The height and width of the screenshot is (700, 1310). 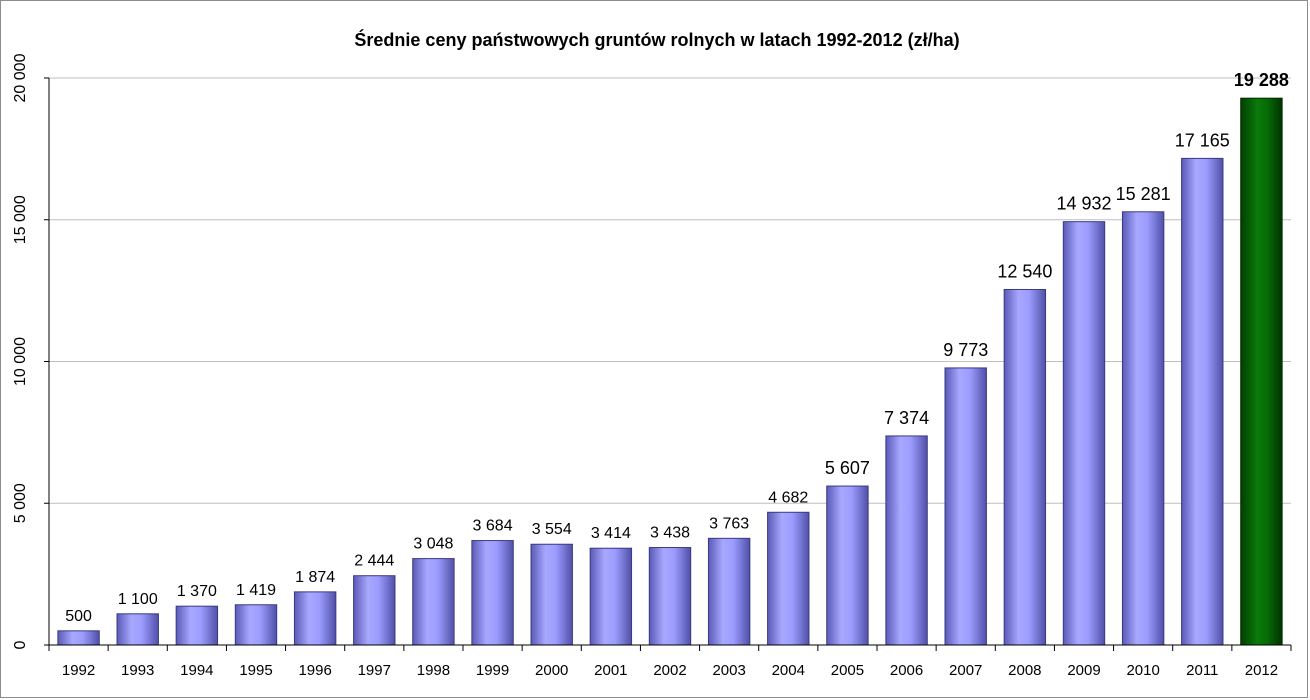 I want to click on data-label: 1 419, so click(x=256, y=590).